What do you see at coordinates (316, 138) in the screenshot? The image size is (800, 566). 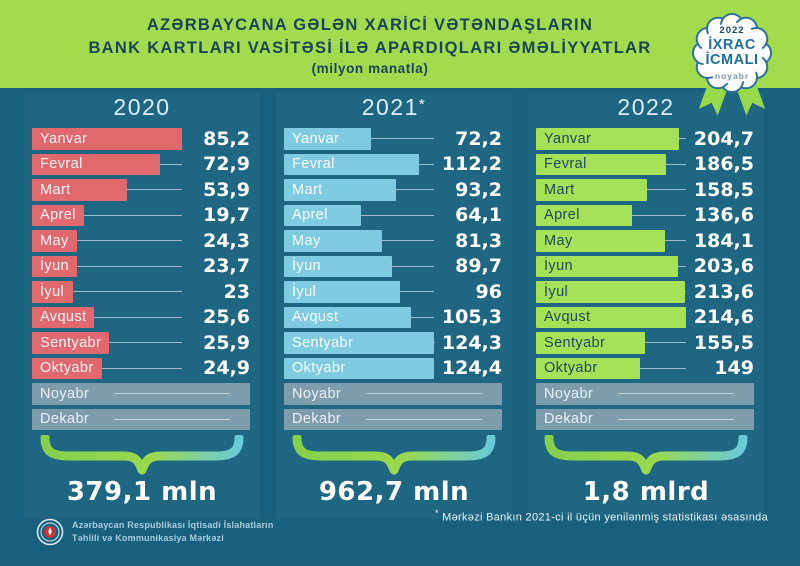 I see `month-label: Yanvar` at bounding box center [316, 138].